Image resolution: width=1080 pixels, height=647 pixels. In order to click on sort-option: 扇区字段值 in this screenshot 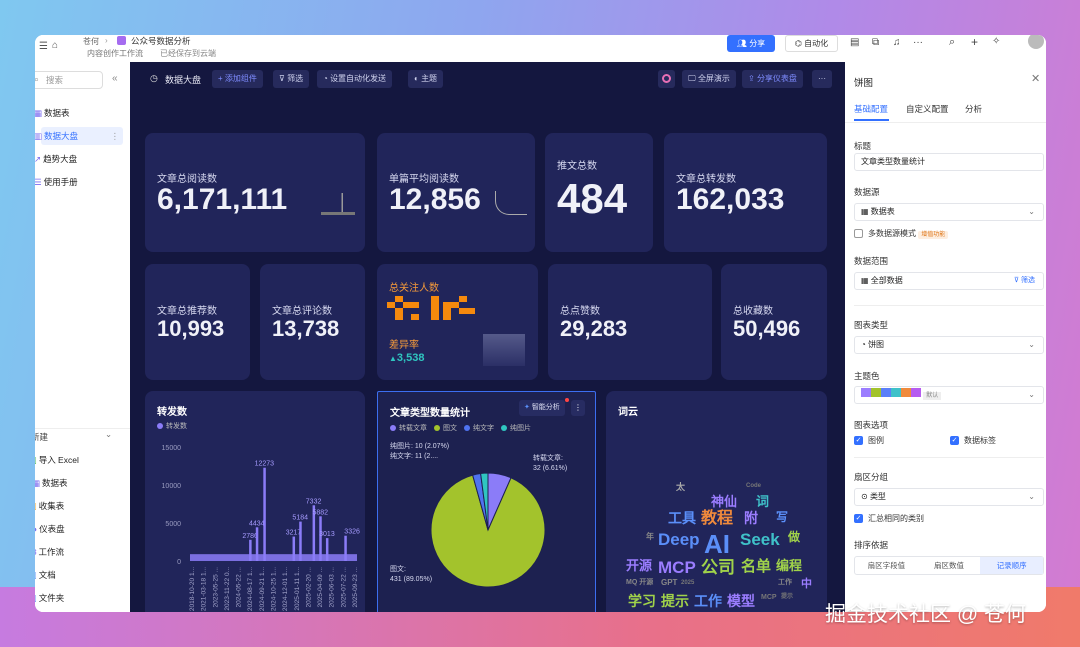, I will do `click(886, 565)`.